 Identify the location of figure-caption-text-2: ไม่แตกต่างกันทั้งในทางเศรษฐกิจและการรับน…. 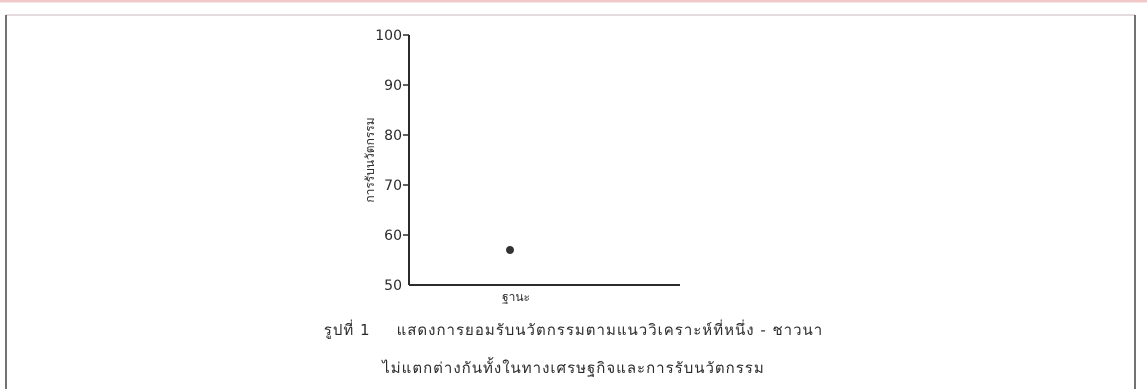
(573, 368).